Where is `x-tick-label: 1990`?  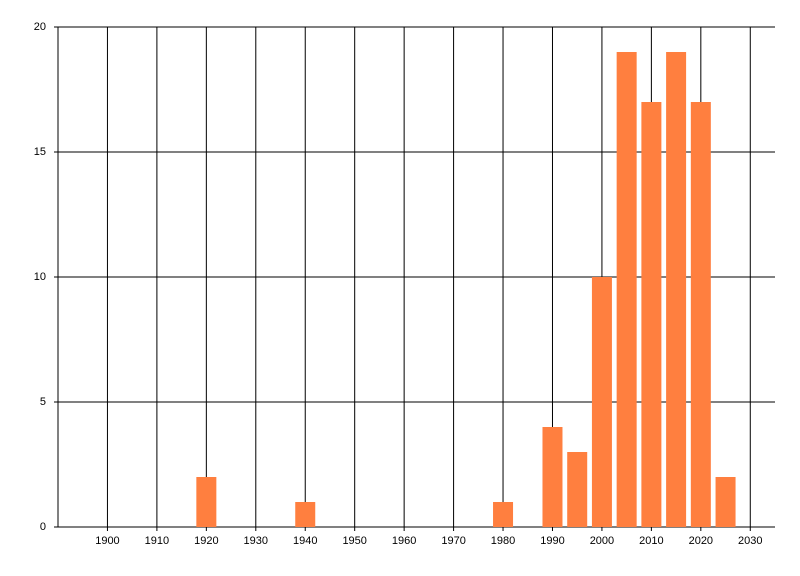 x-tick-label: 1990 is located at coordinates (552, 541).